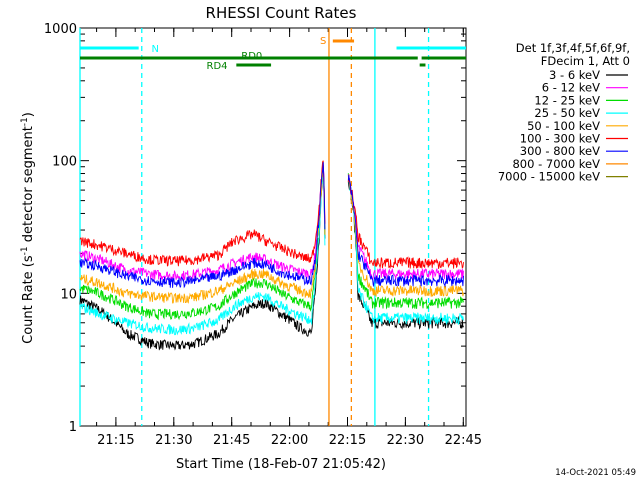 The image size is (640, 480). What do you see at coordinates (573, 48) in the screenshot?
I see `legend-header-1: Det 1f,3f,4f,5f,6f,9f,` at bounding box center [573, 48].